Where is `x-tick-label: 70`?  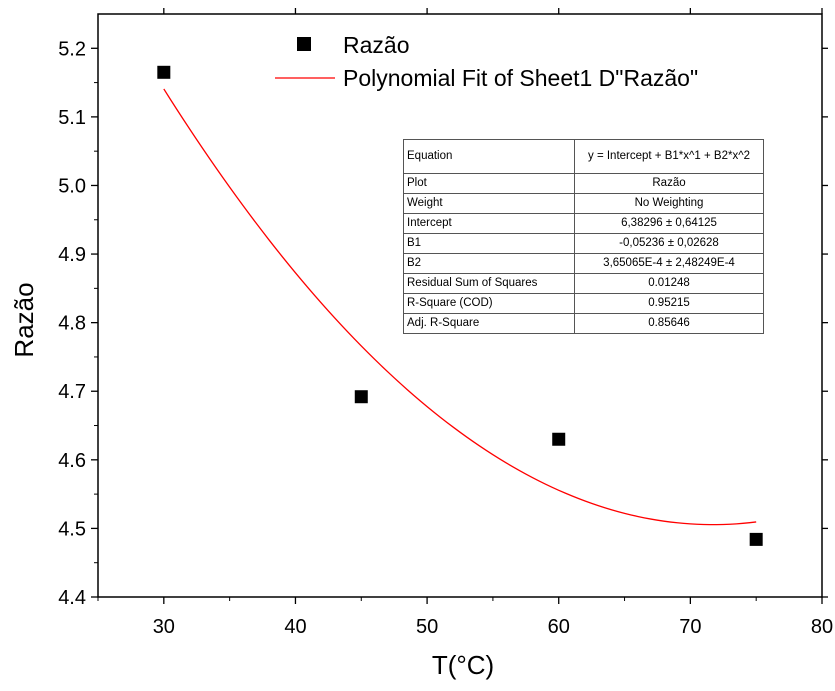 x-tick-label: 70 is located at coordinates (690, 627).